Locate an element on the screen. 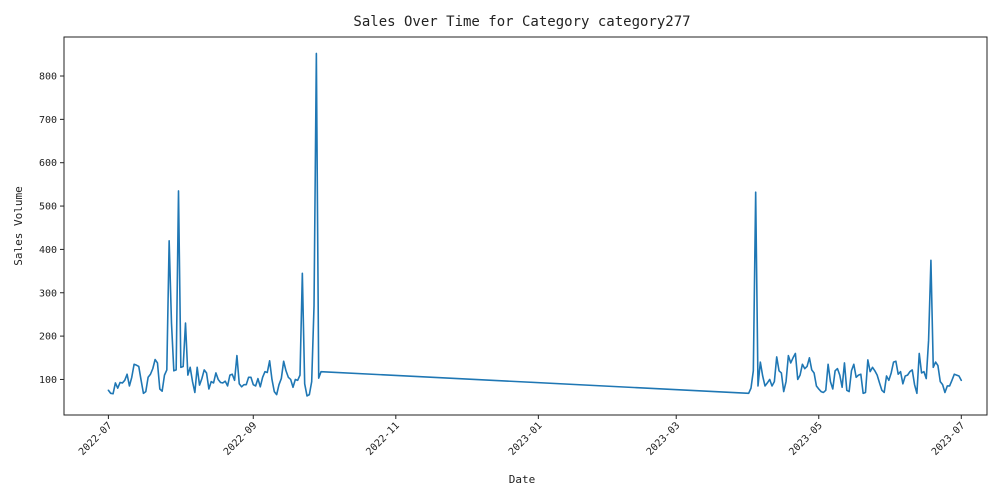  y-tick-label: 700 is located at coordinates (48, 120).